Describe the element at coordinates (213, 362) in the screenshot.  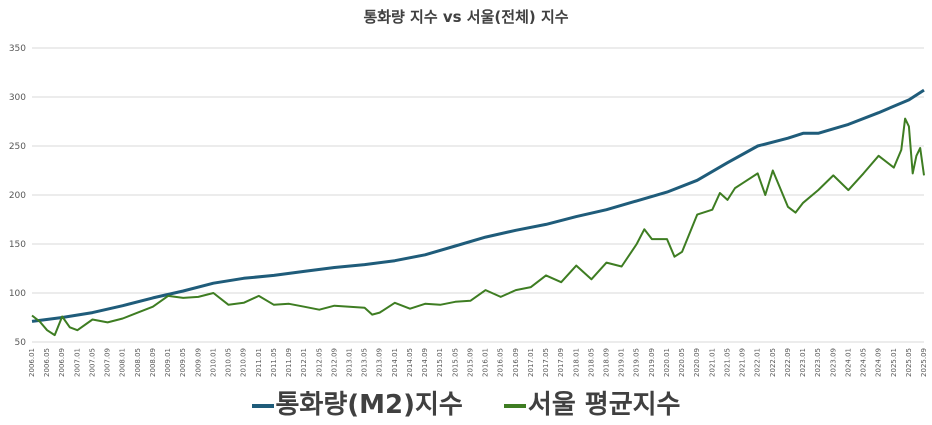
I see `x-tick-label: 2010.01` at that location.